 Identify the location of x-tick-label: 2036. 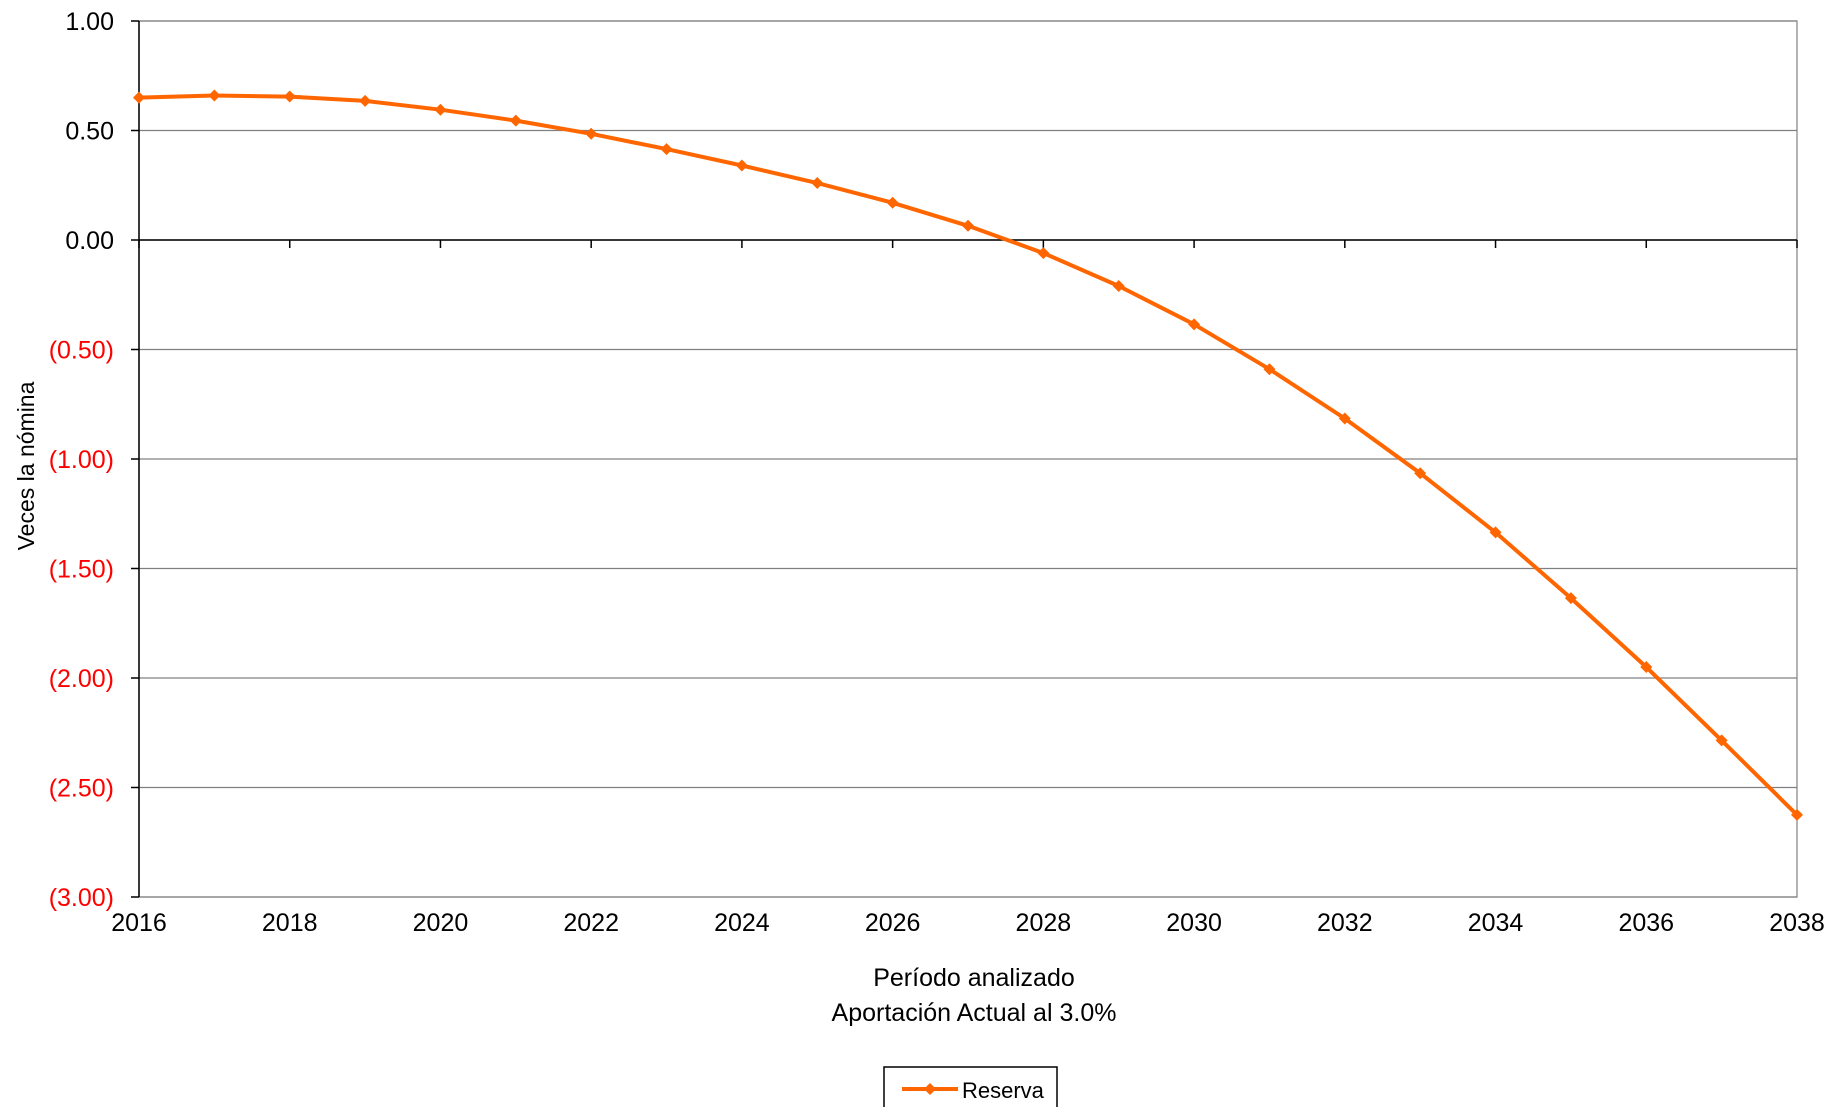
(1646, 923).